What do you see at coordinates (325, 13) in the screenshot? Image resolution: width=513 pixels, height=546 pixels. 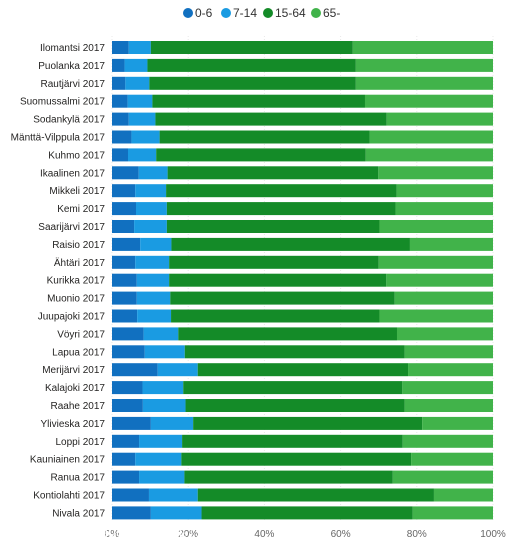 I see `legend-item-65-: 65-` at bounding box center [325, 13].